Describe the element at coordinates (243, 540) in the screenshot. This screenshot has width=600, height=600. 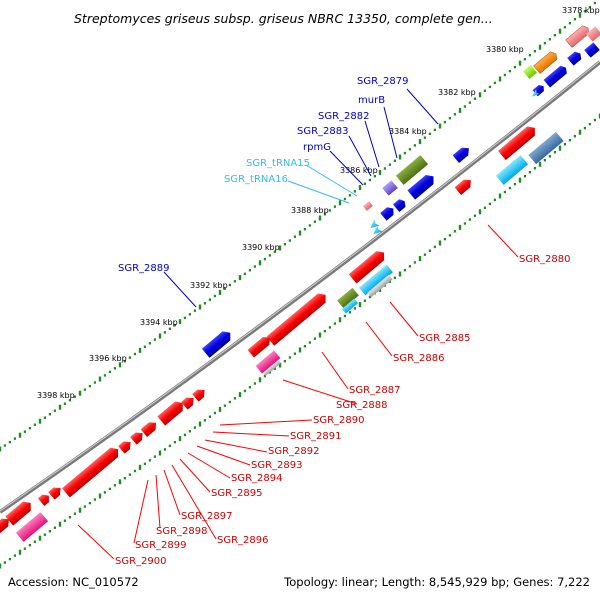
I see `gene-label: SGR_2896` at that location.